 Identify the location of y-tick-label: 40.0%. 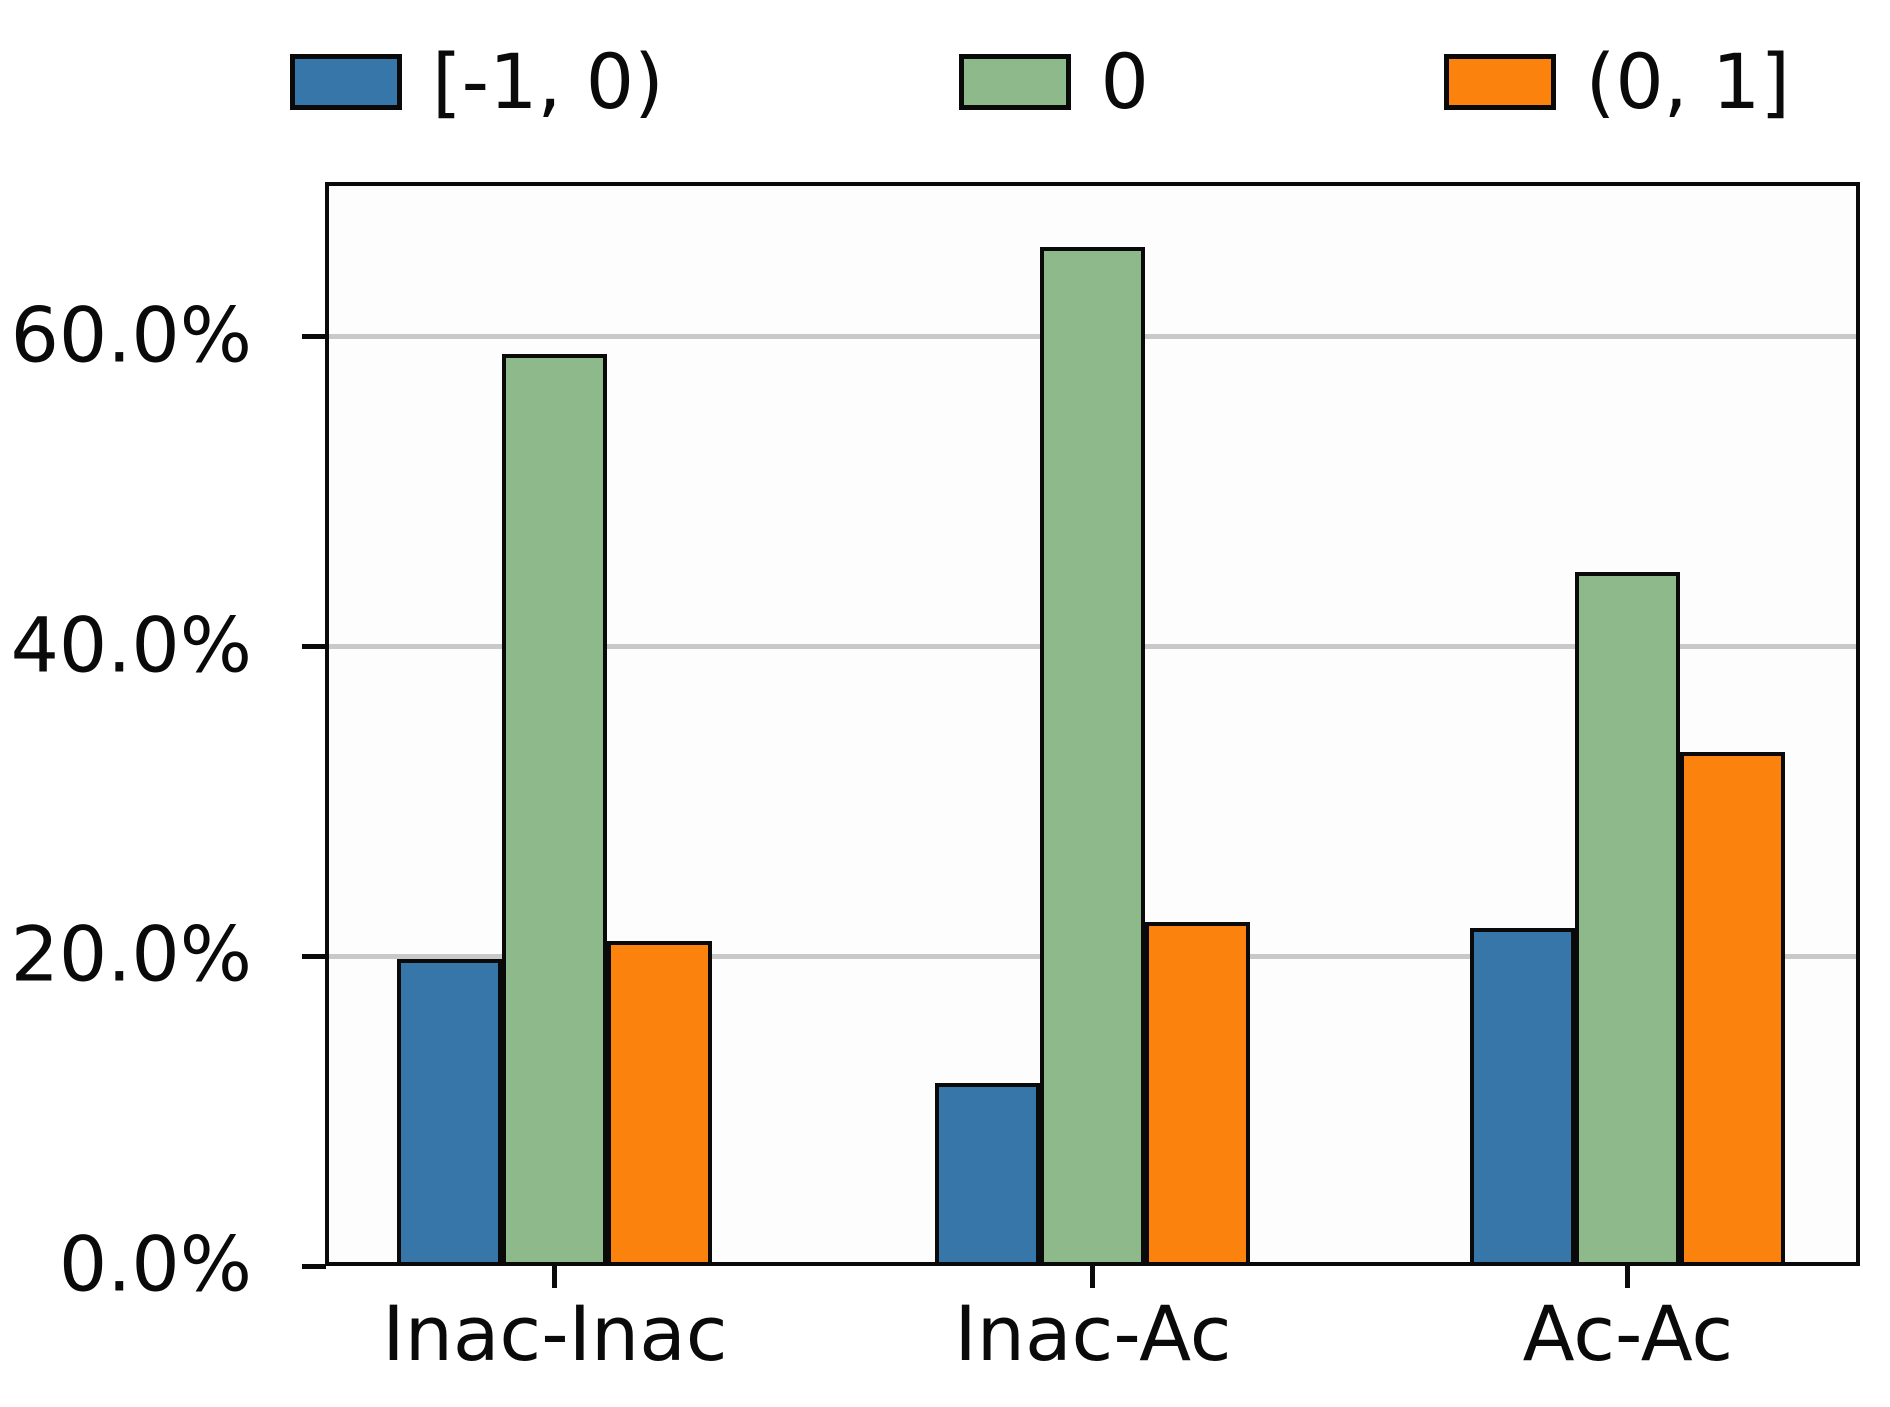
(131, 645).